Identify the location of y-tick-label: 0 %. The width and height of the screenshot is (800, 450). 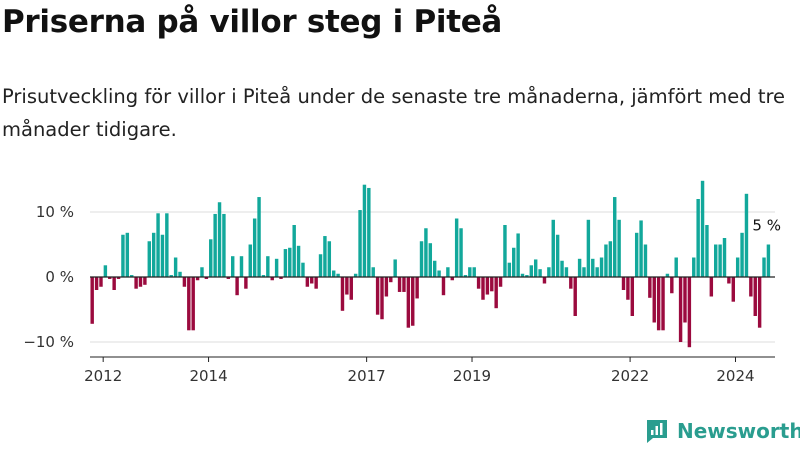
(59, 277).